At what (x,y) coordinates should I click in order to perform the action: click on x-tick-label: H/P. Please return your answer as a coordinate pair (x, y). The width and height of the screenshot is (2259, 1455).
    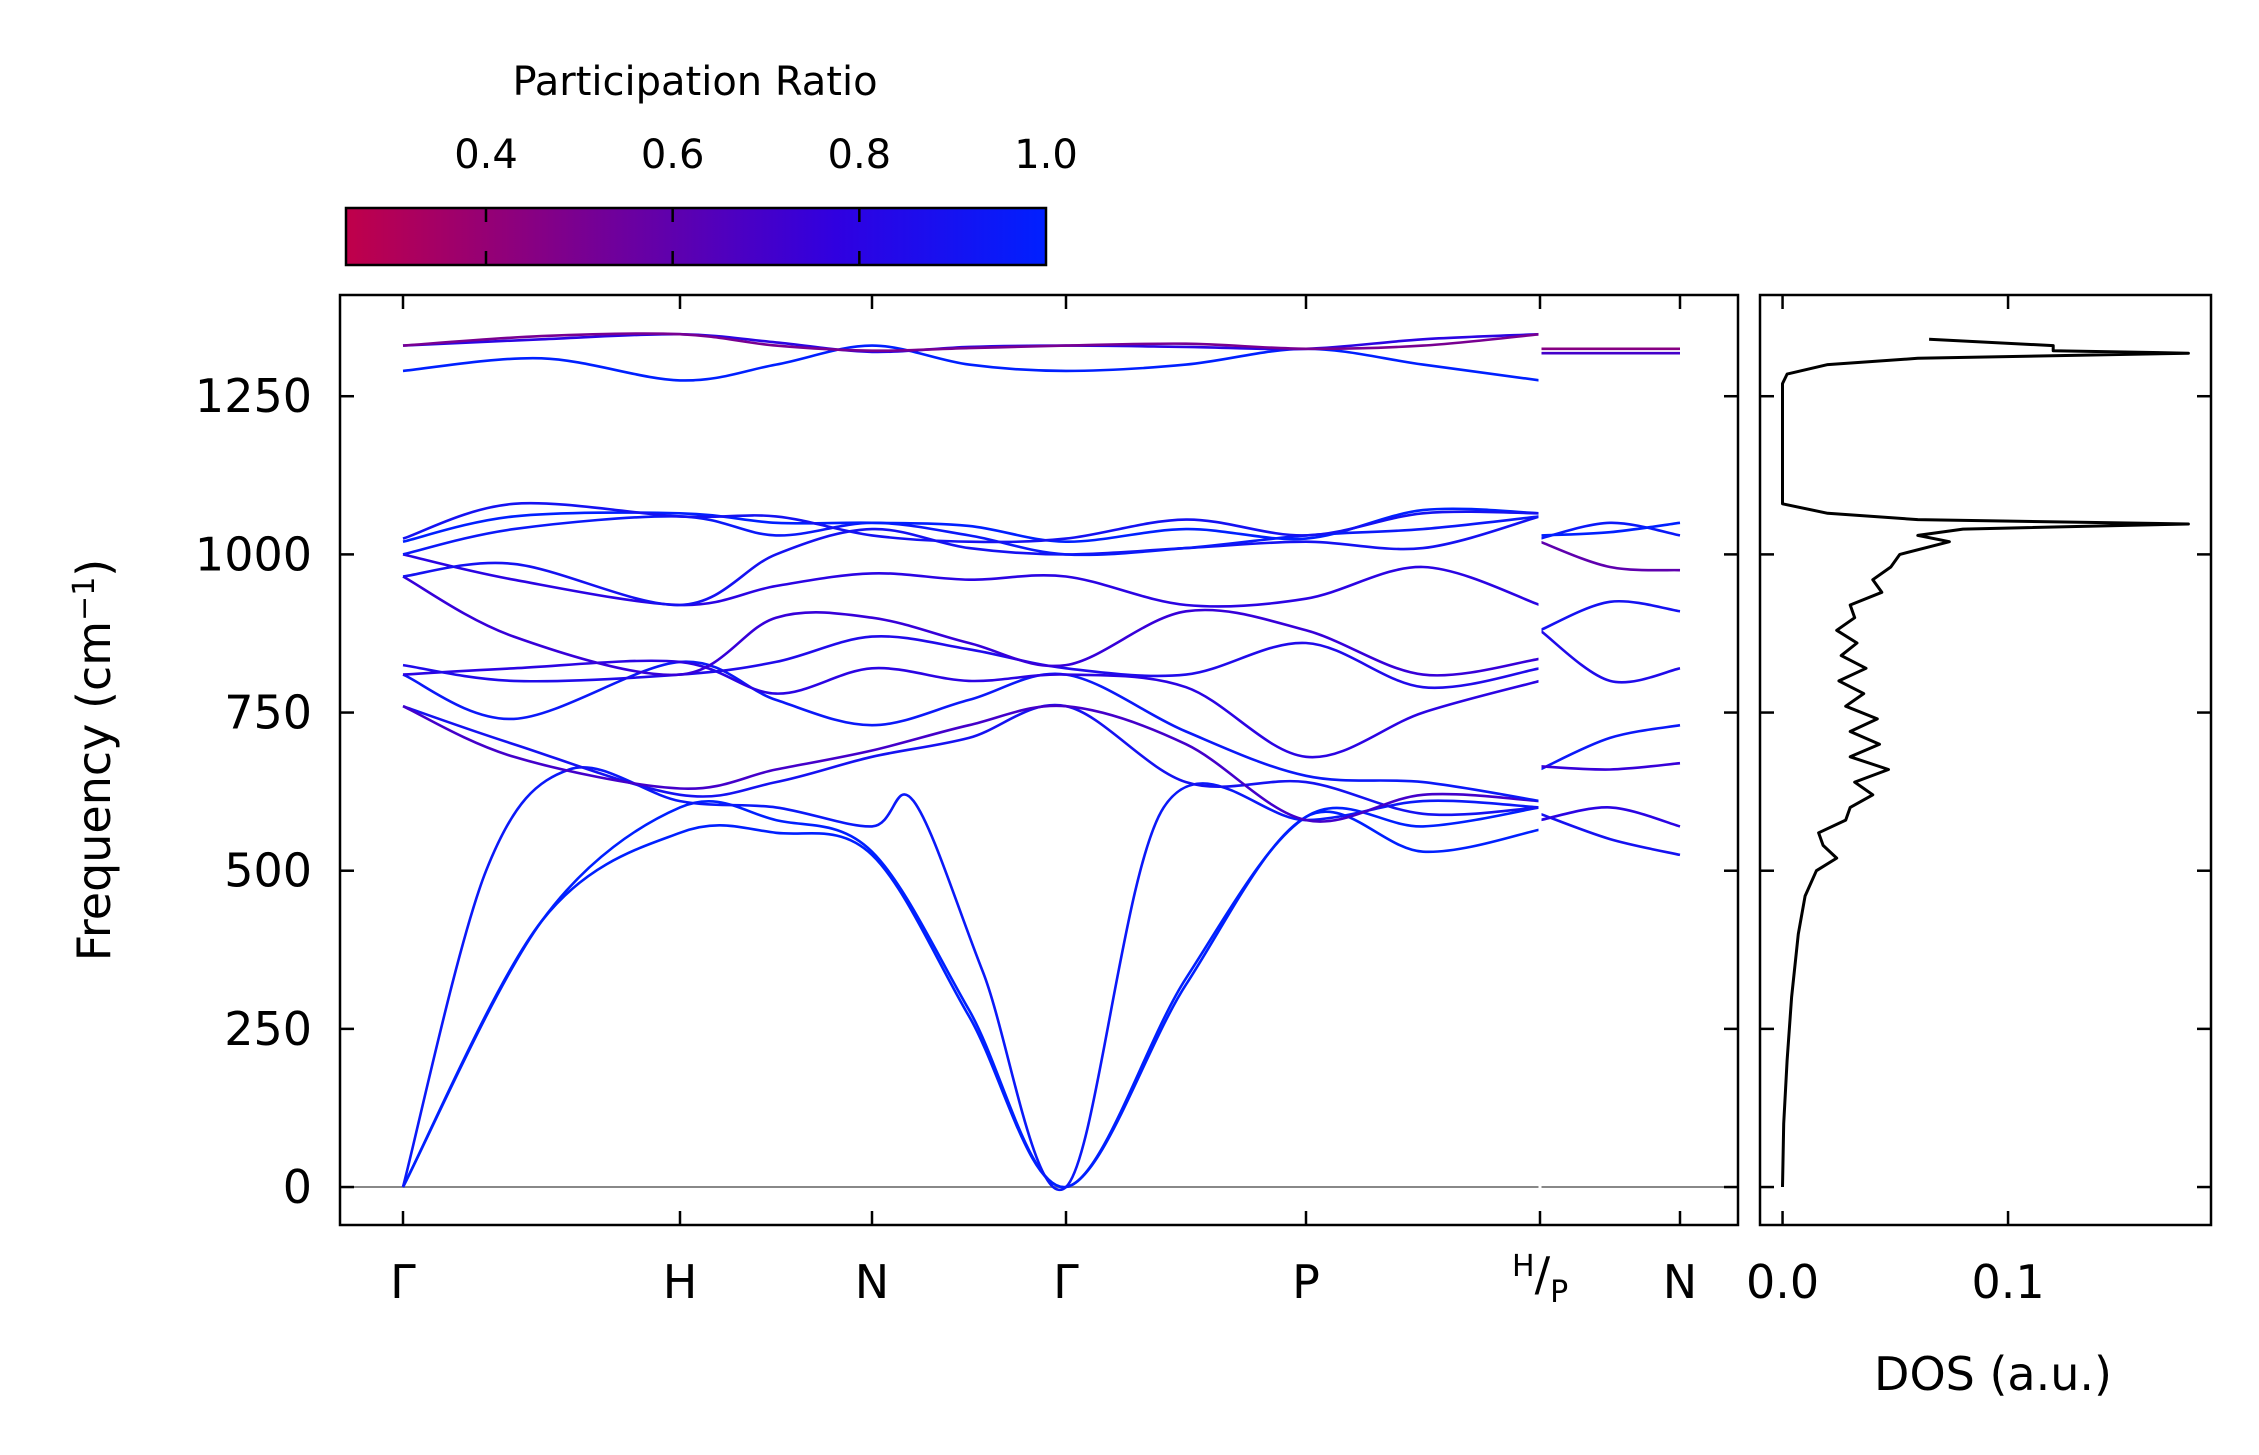
    Looking at the image, I should click on (1540, 1278).